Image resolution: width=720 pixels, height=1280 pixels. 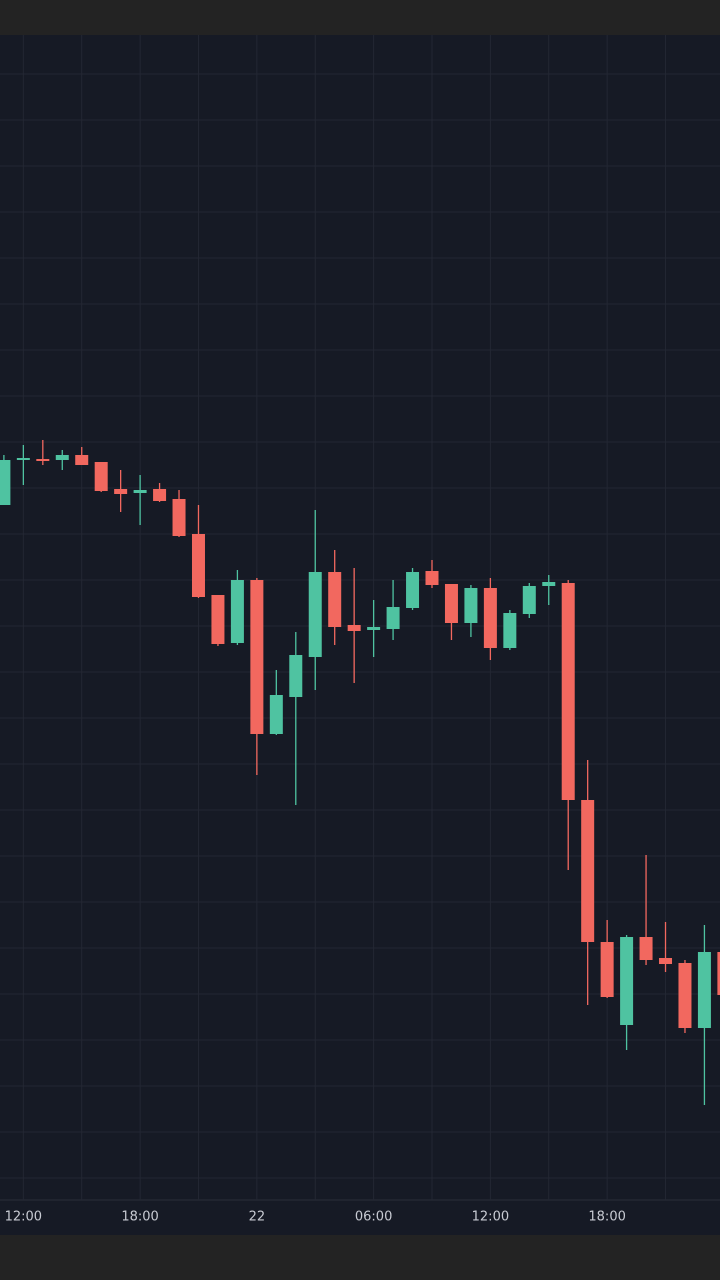 I want to click on top-bar, so click(x=360, y=17).